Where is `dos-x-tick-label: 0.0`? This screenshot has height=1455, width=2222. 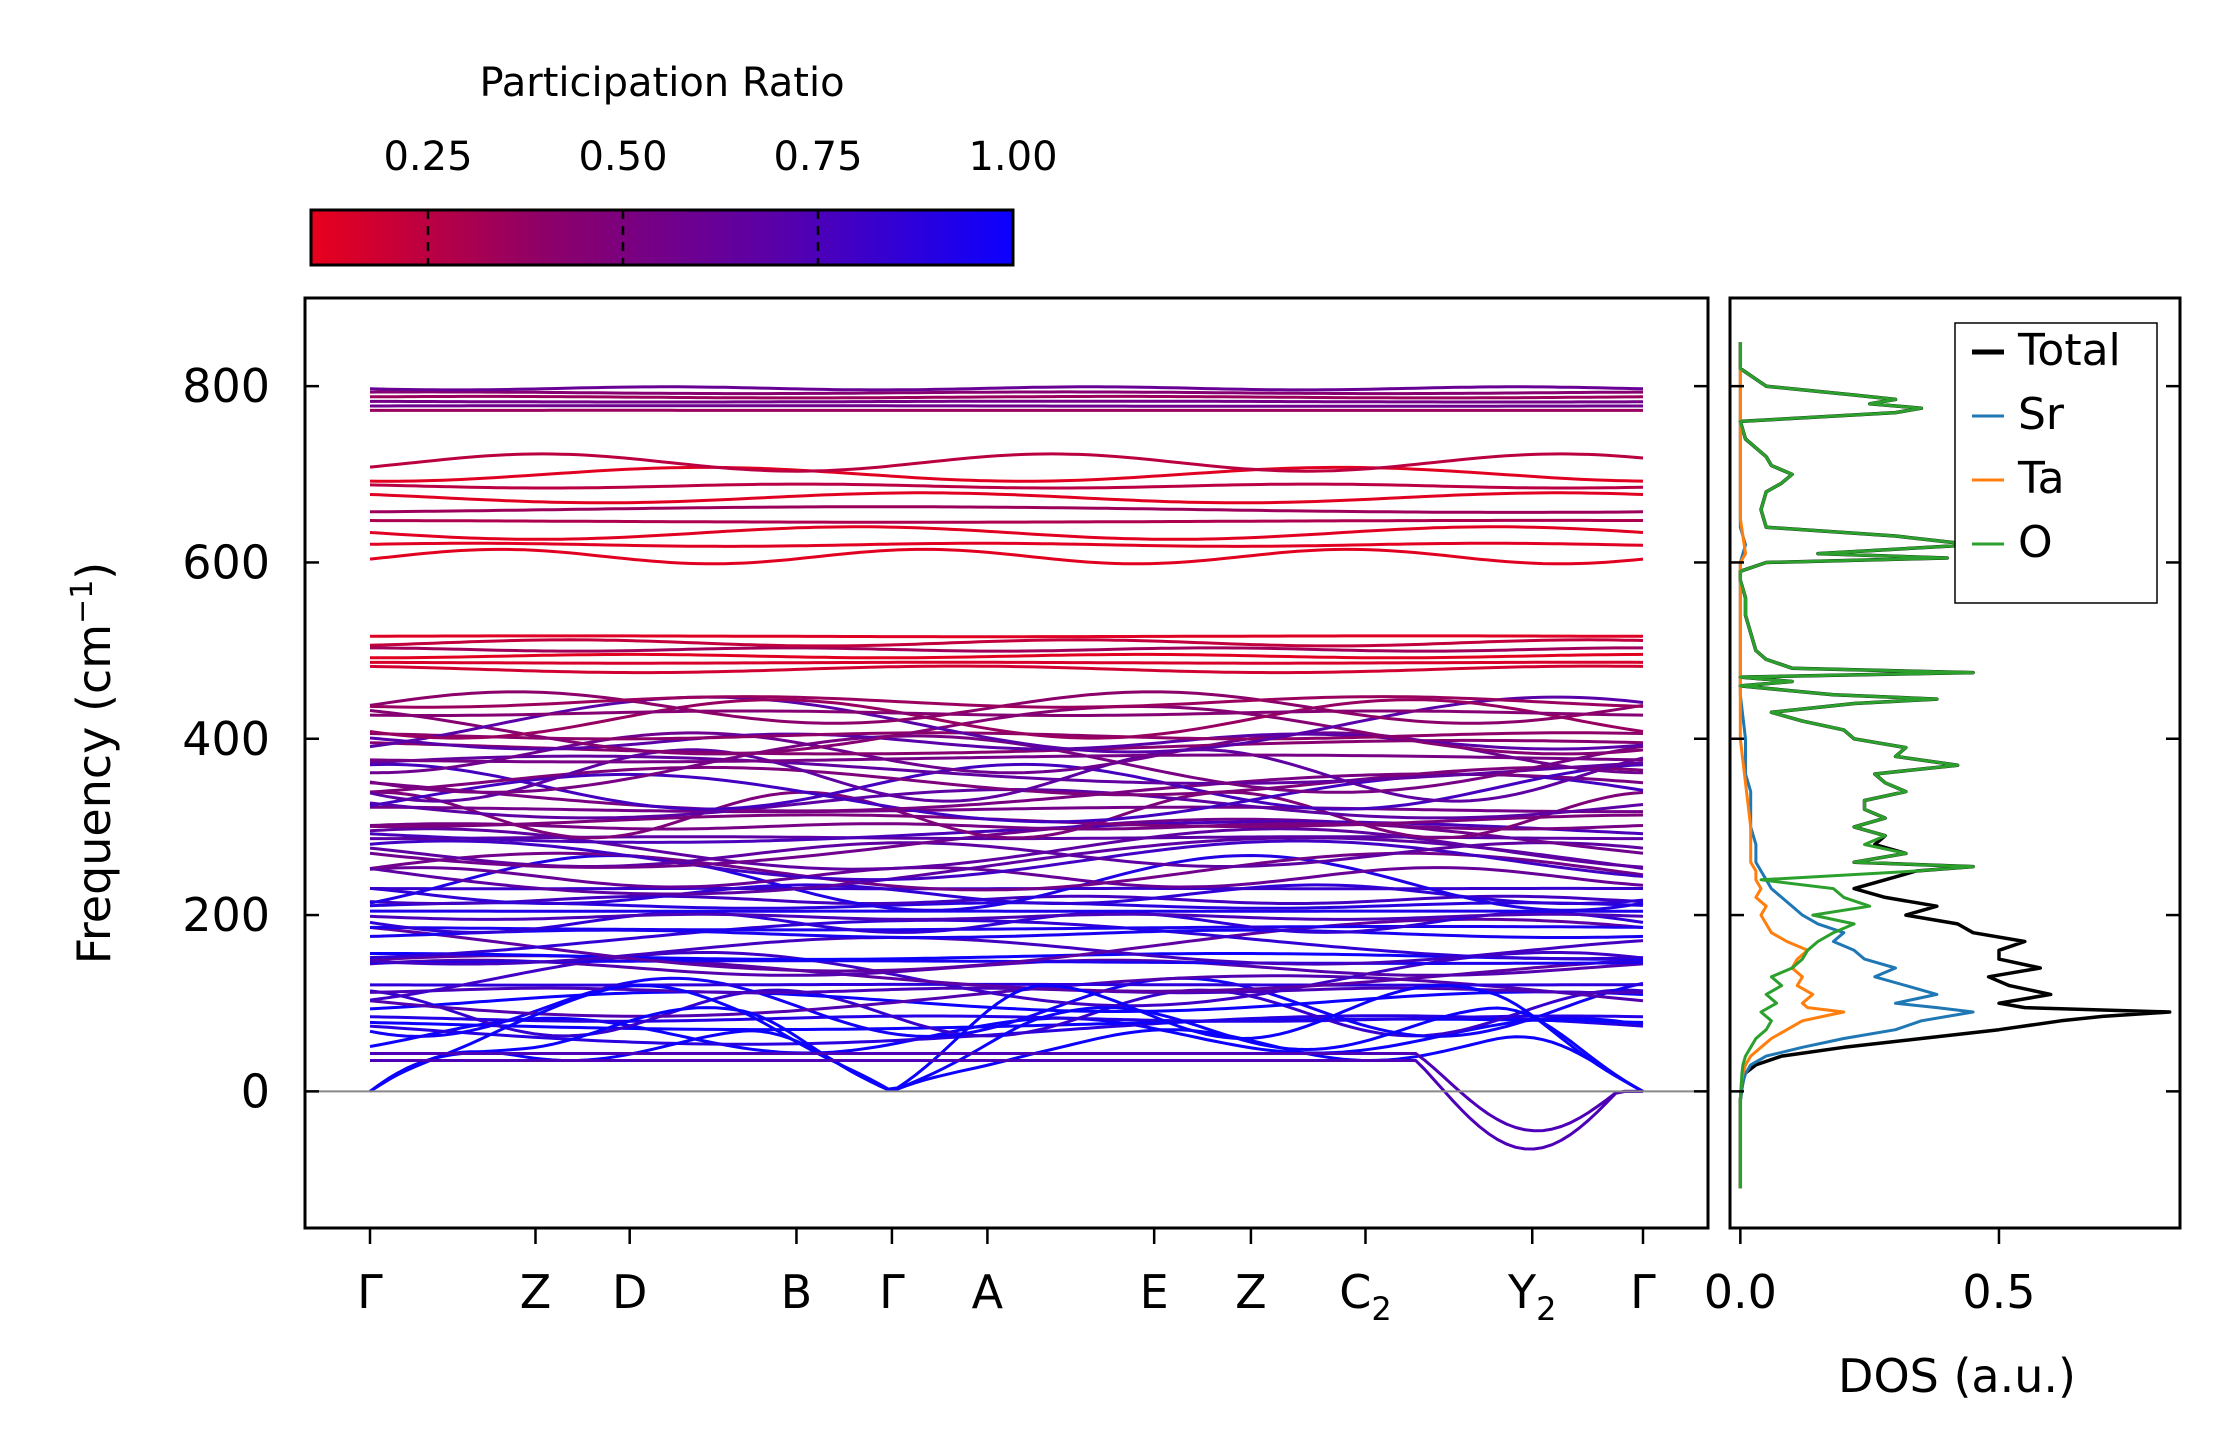
dos-x-tick-label: 0.0 is located at coordinates (1740, 1292).